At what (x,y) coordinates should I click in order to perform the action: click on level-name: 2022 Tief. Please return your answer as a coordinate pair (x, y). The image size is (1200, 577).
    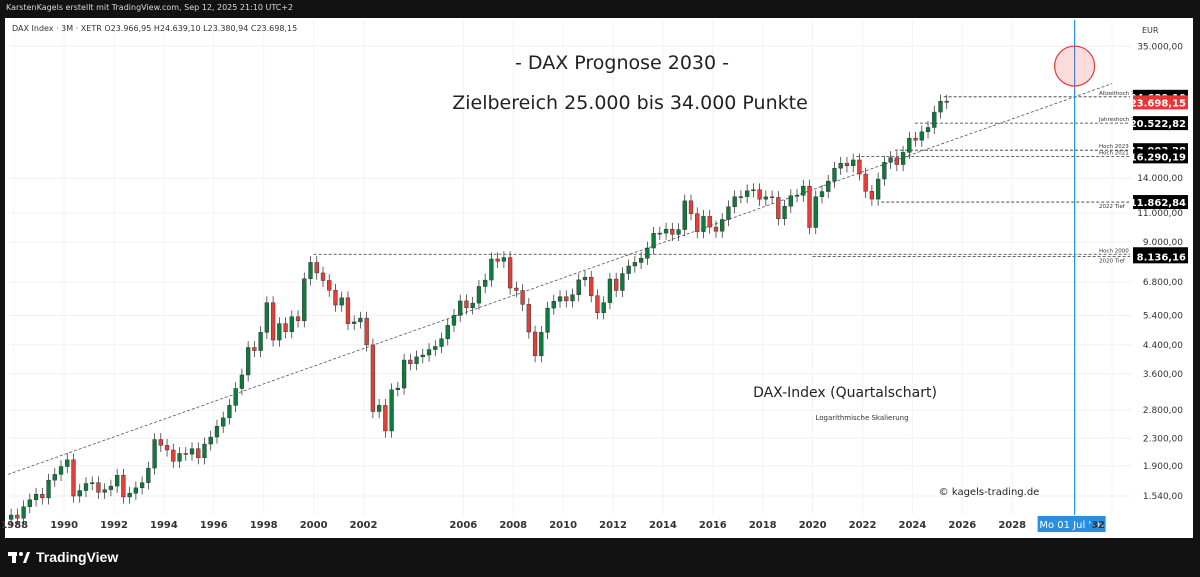
    Looking at the image, I should click on (1112, 207).